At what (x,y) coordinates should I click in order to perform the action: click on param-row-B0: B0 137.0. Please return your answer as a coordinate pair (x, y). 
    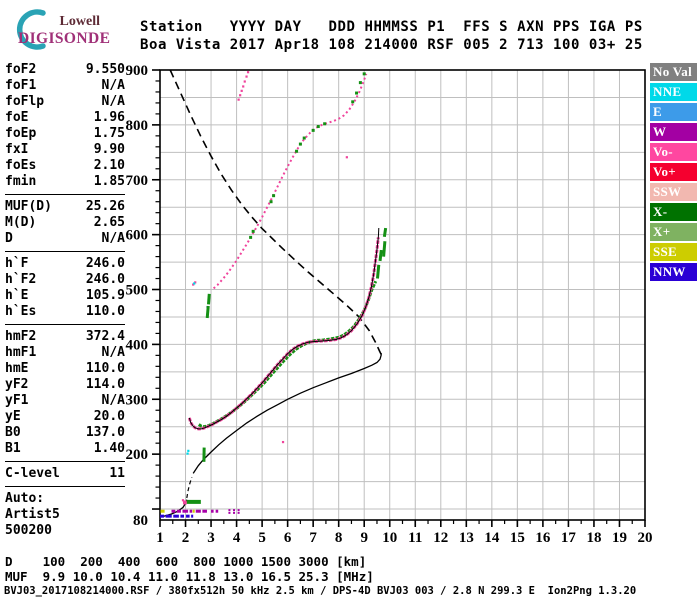
    Looking at the image, I should click on (65, 433).